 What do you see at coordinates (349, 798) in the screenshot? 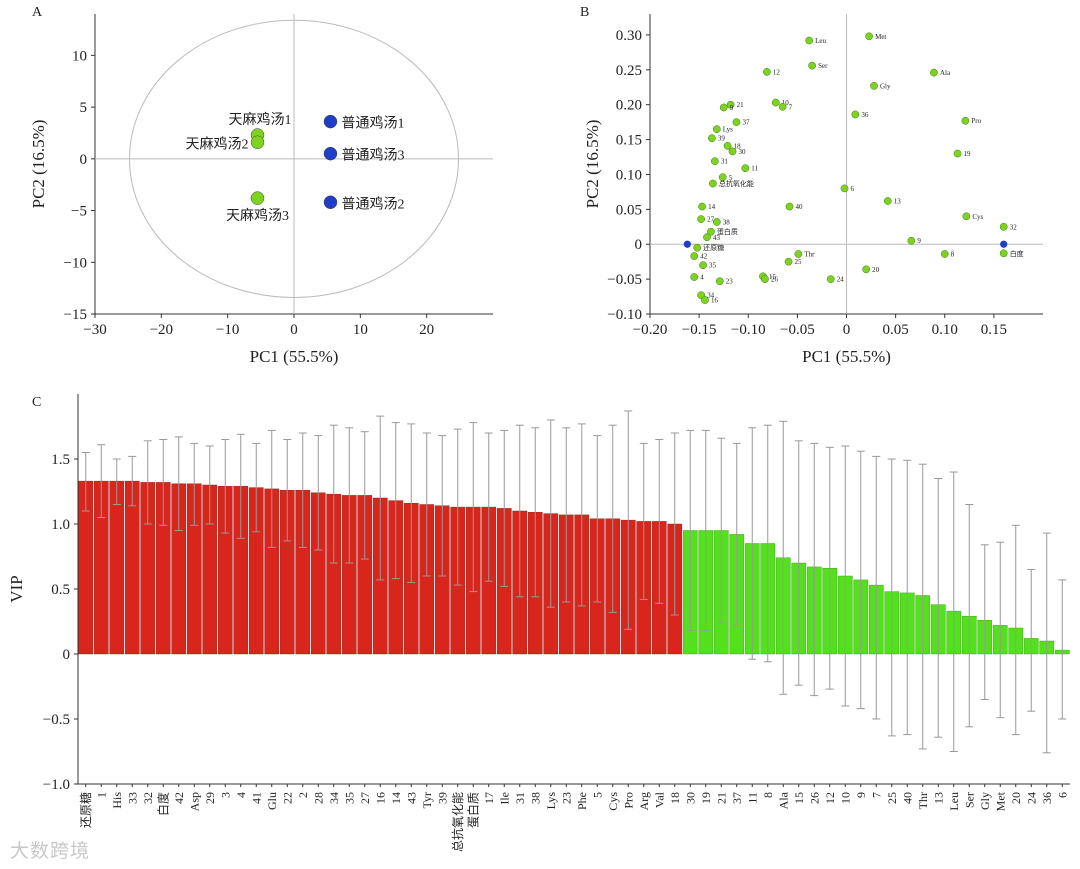
I see `panel-c-category-label: 35` at bounding box center [349, 798].